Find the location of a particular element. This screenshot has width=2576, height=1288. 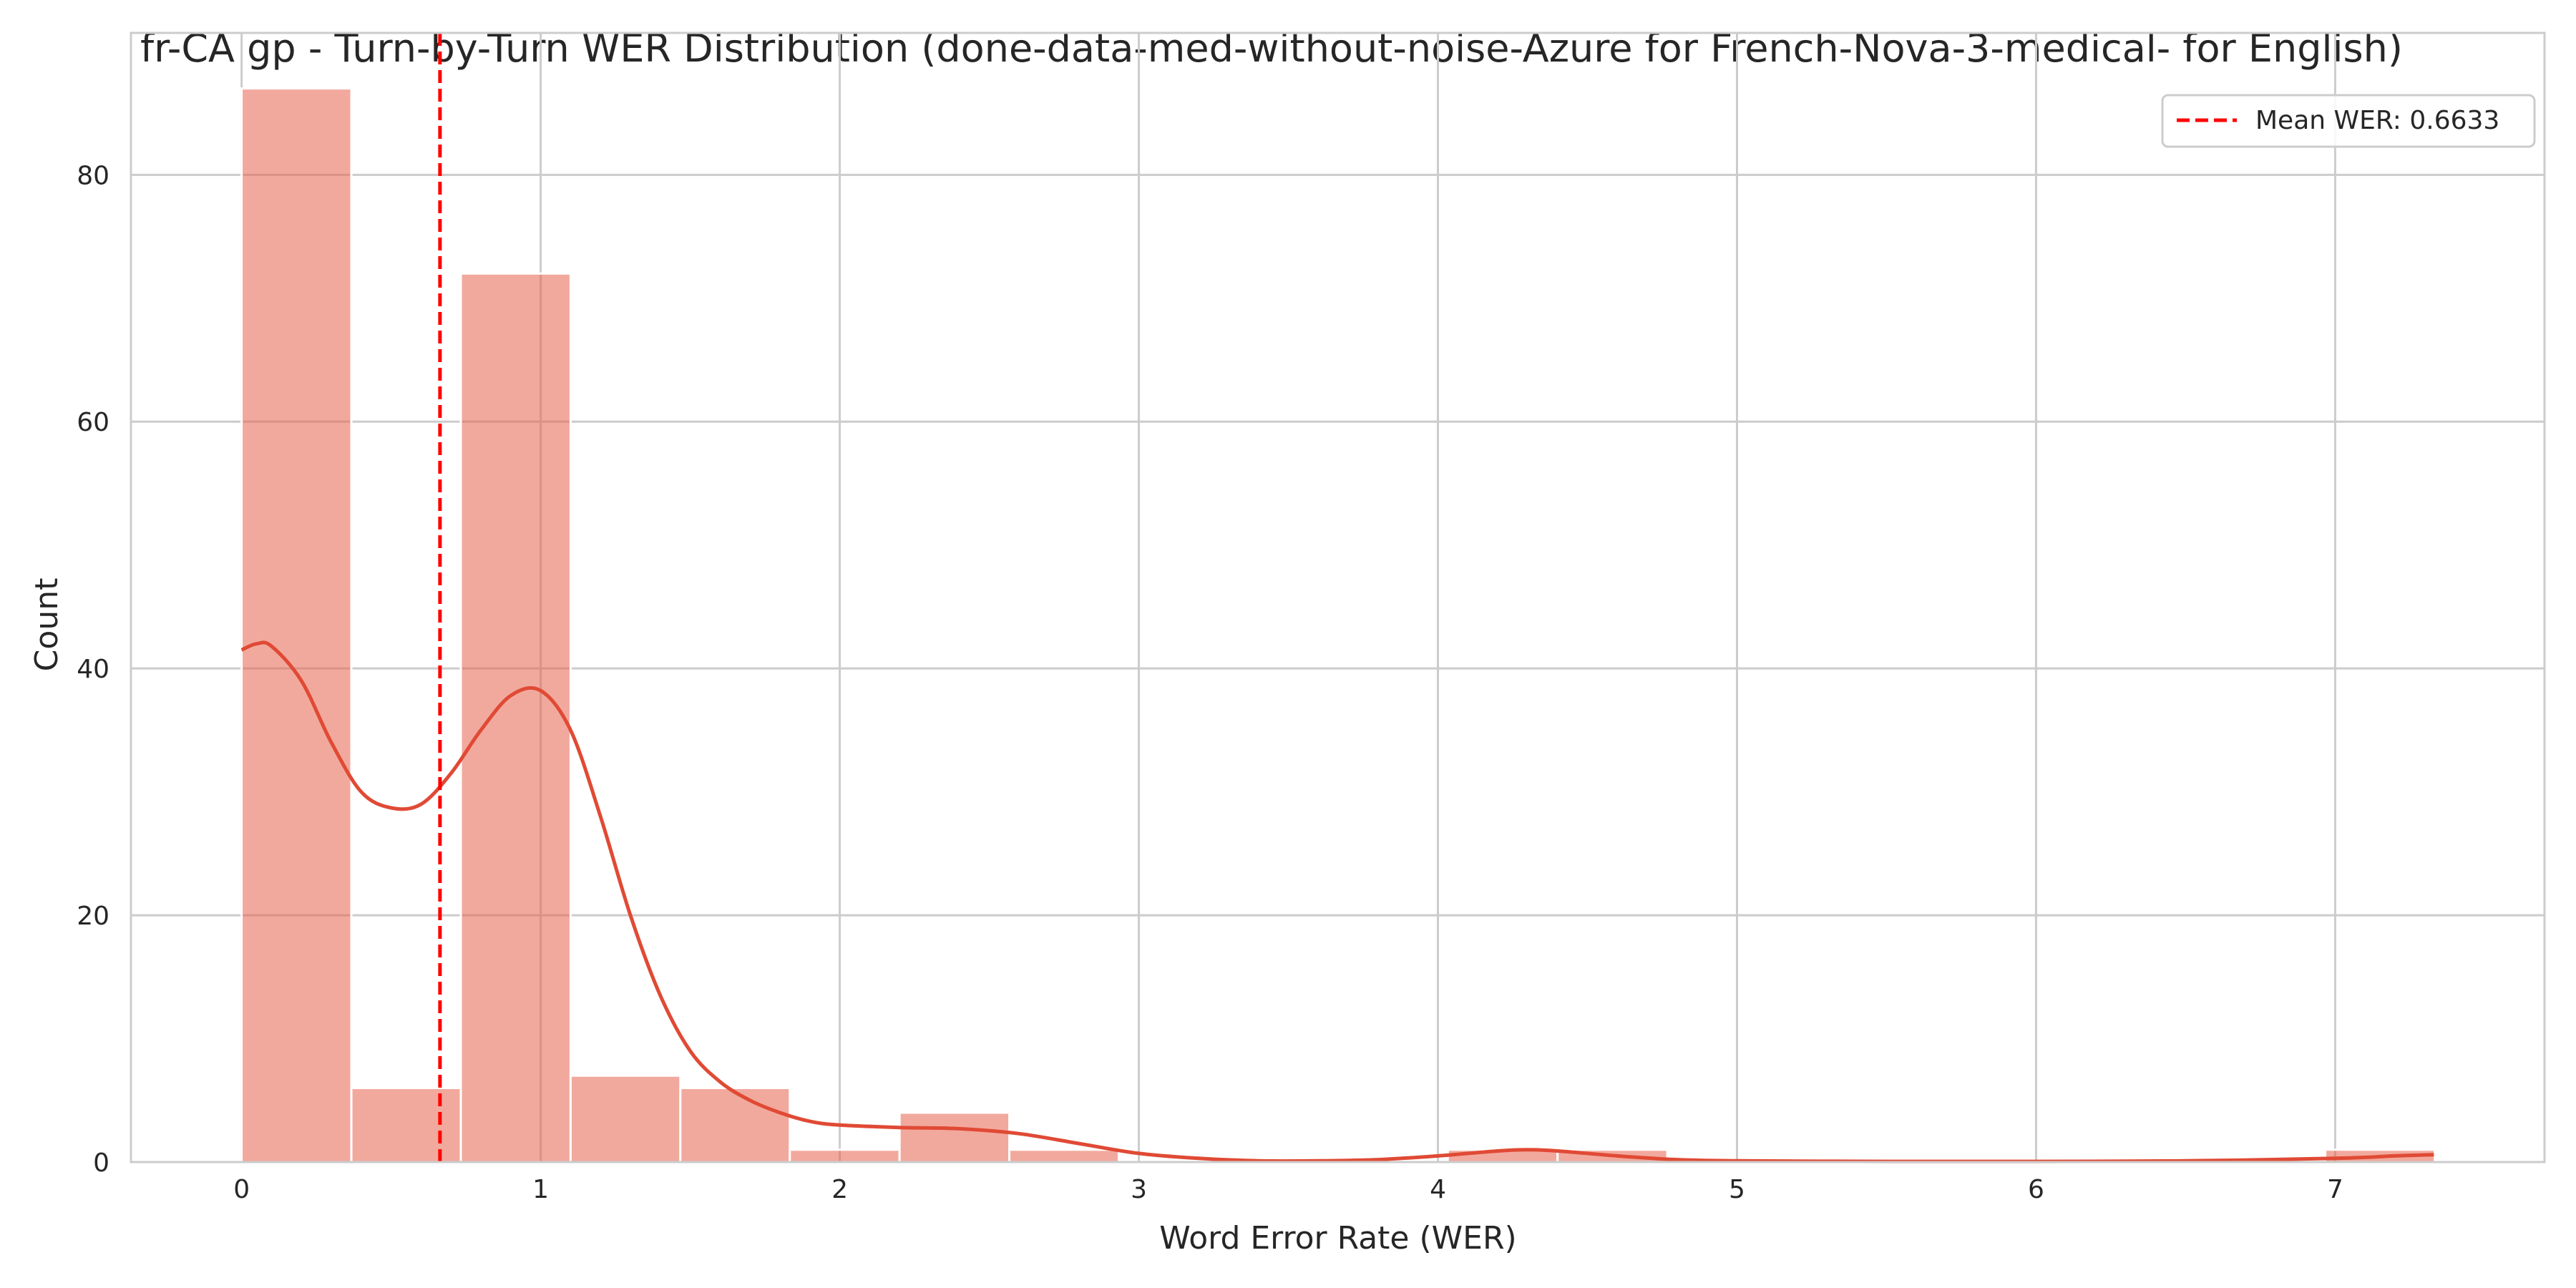

y-tick-labels: 0 20 40 60 80 is located at coordinates (93, 669).